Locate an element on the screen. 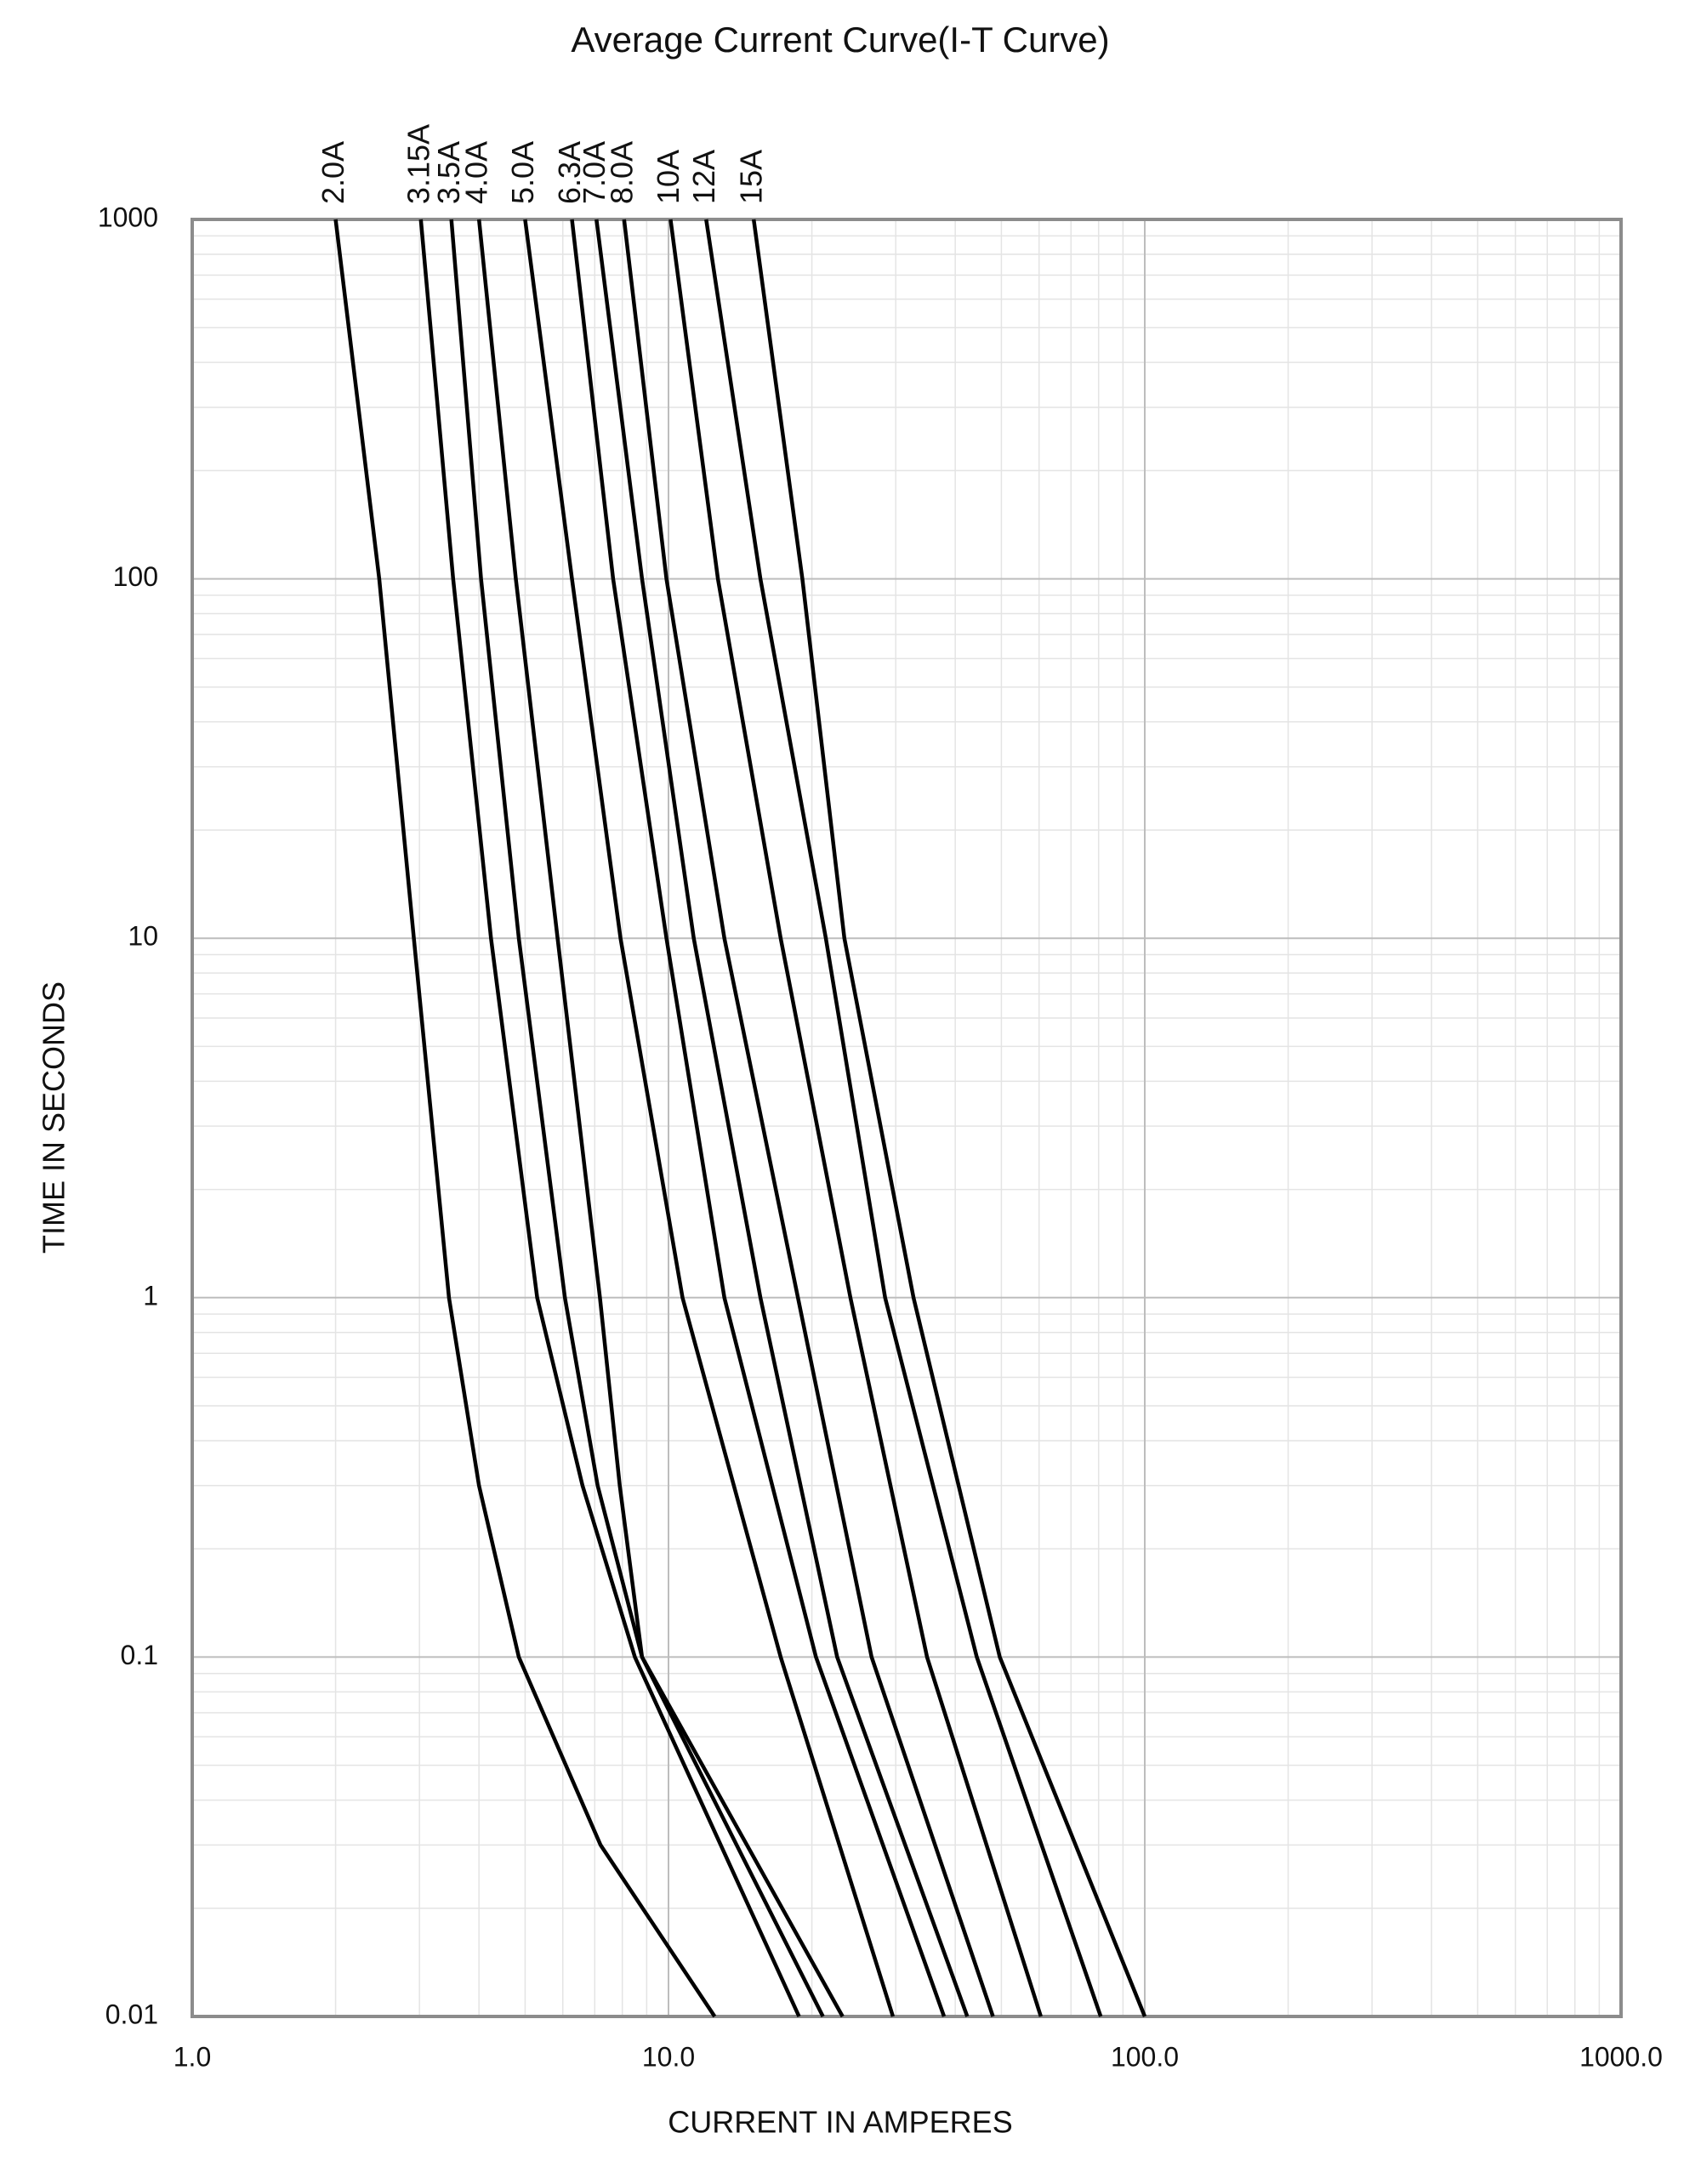 Image resolution: width=1701 pixels, height=2184 pixels. chart-title: Average Current Curve(I-T Curve) is located at coordinates (840, 40).